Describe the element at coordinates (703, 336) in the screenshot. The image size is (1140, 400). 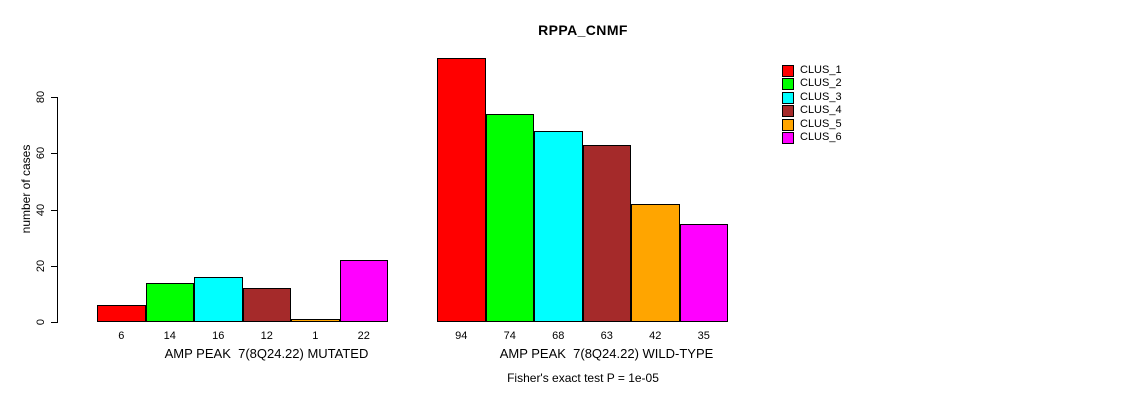
I see `bar-value-label: 35` at that location.